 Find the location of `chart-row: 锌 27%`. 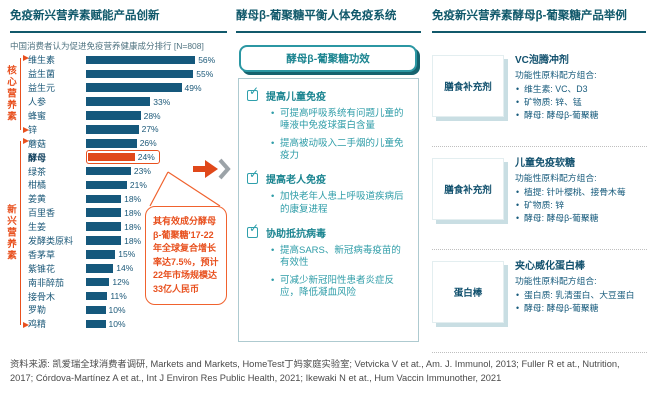

chart-row: 锌 27% is located at coordinates (128, 129).